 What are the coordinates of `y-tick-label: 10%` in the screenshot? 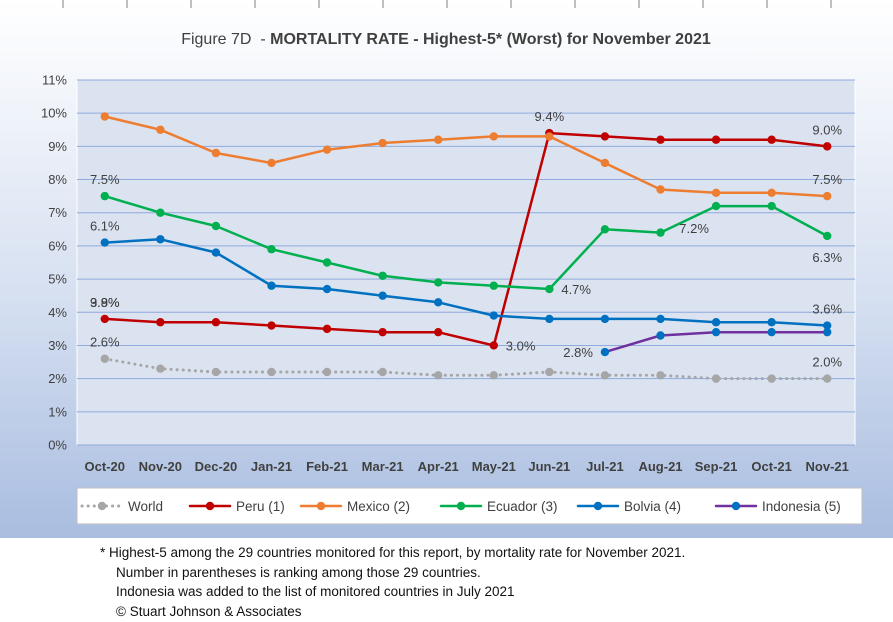 It's located at (54, 113).